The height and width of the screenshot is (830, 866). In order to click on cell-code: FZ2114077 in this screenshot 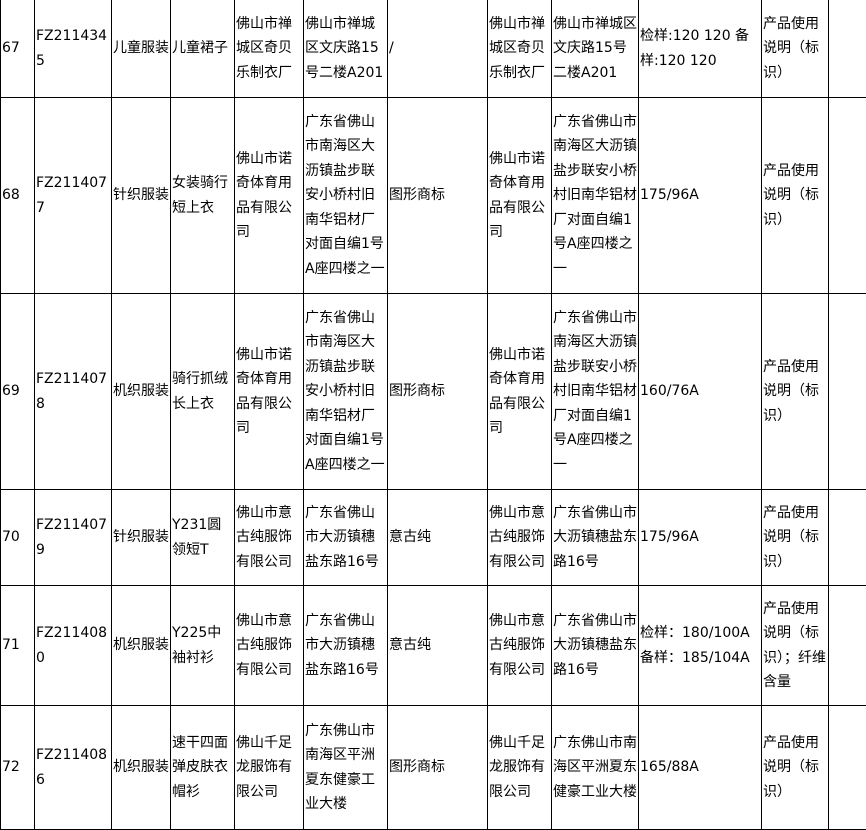, I will do `click(73, 196)`.